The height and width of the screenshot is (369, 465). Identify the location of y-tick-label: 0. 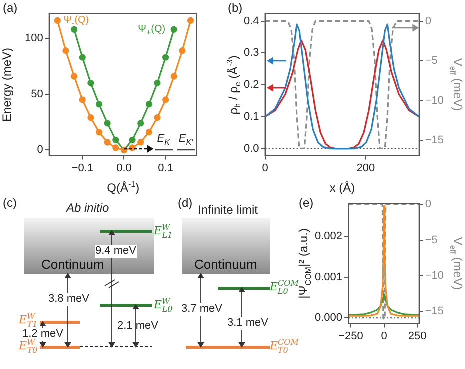
(40, 150).